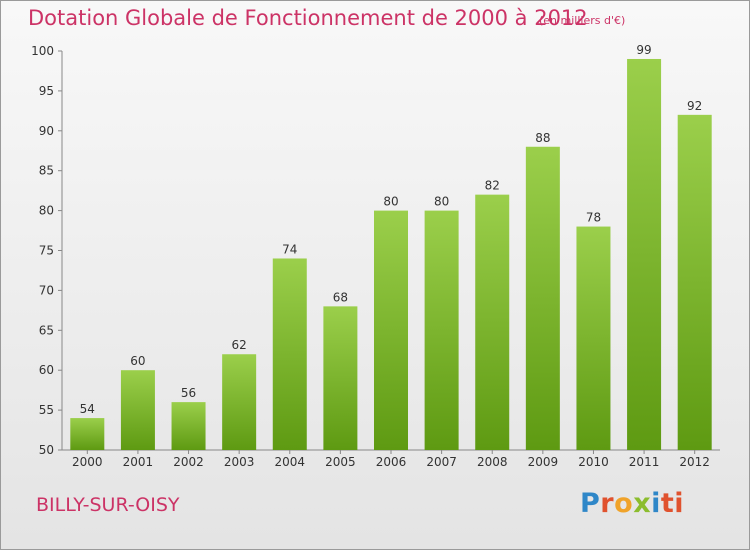 The image size is (750, 550). Describe the element at coordinates (624, 503) in the screenshot. I see `logo-letter: o` at that location.